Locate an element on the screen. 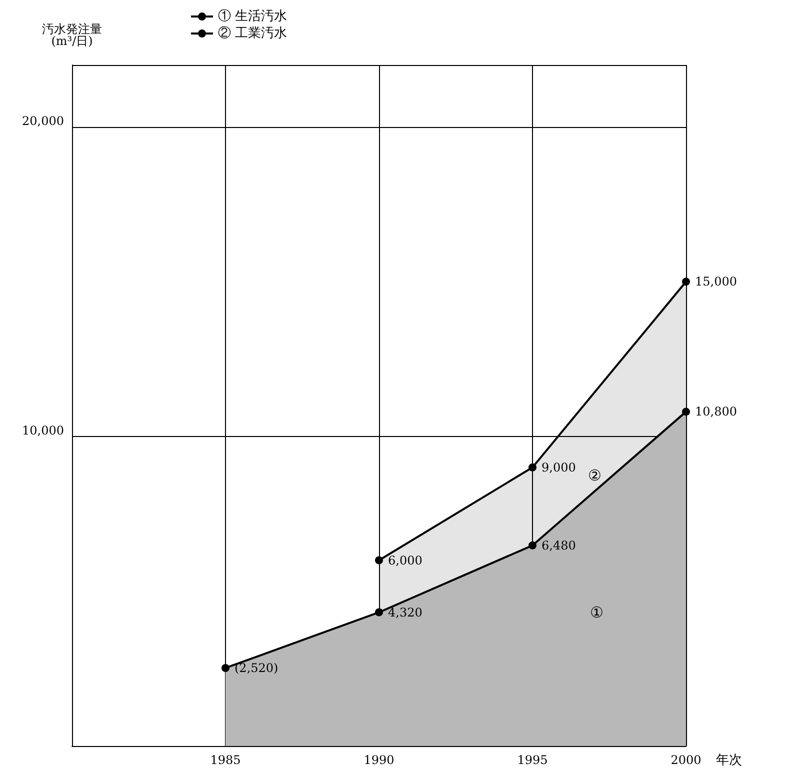 The image size is (790, 774). data-label: 6,480 is located at coordinates (559, 545).